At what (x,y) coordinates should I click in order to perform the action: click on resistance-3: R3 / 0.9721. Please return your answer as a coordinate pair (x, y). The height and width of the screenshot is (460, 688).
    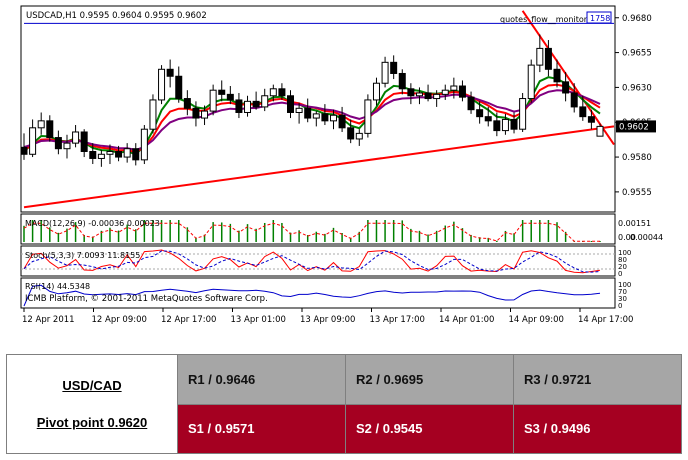
    Looking at the image, I should click on (597, 379).